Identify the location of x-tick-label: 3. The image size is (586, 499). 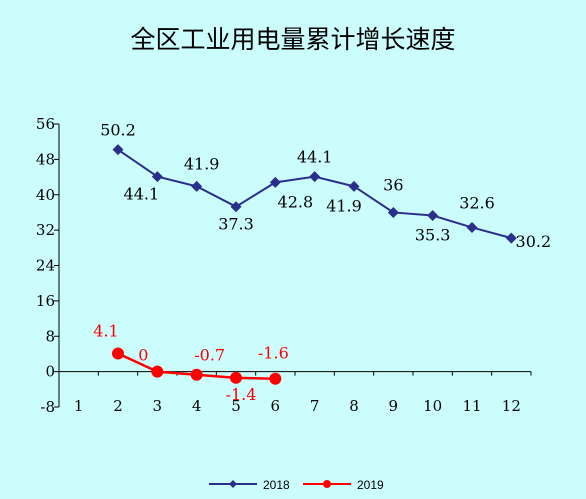
(158, 406).